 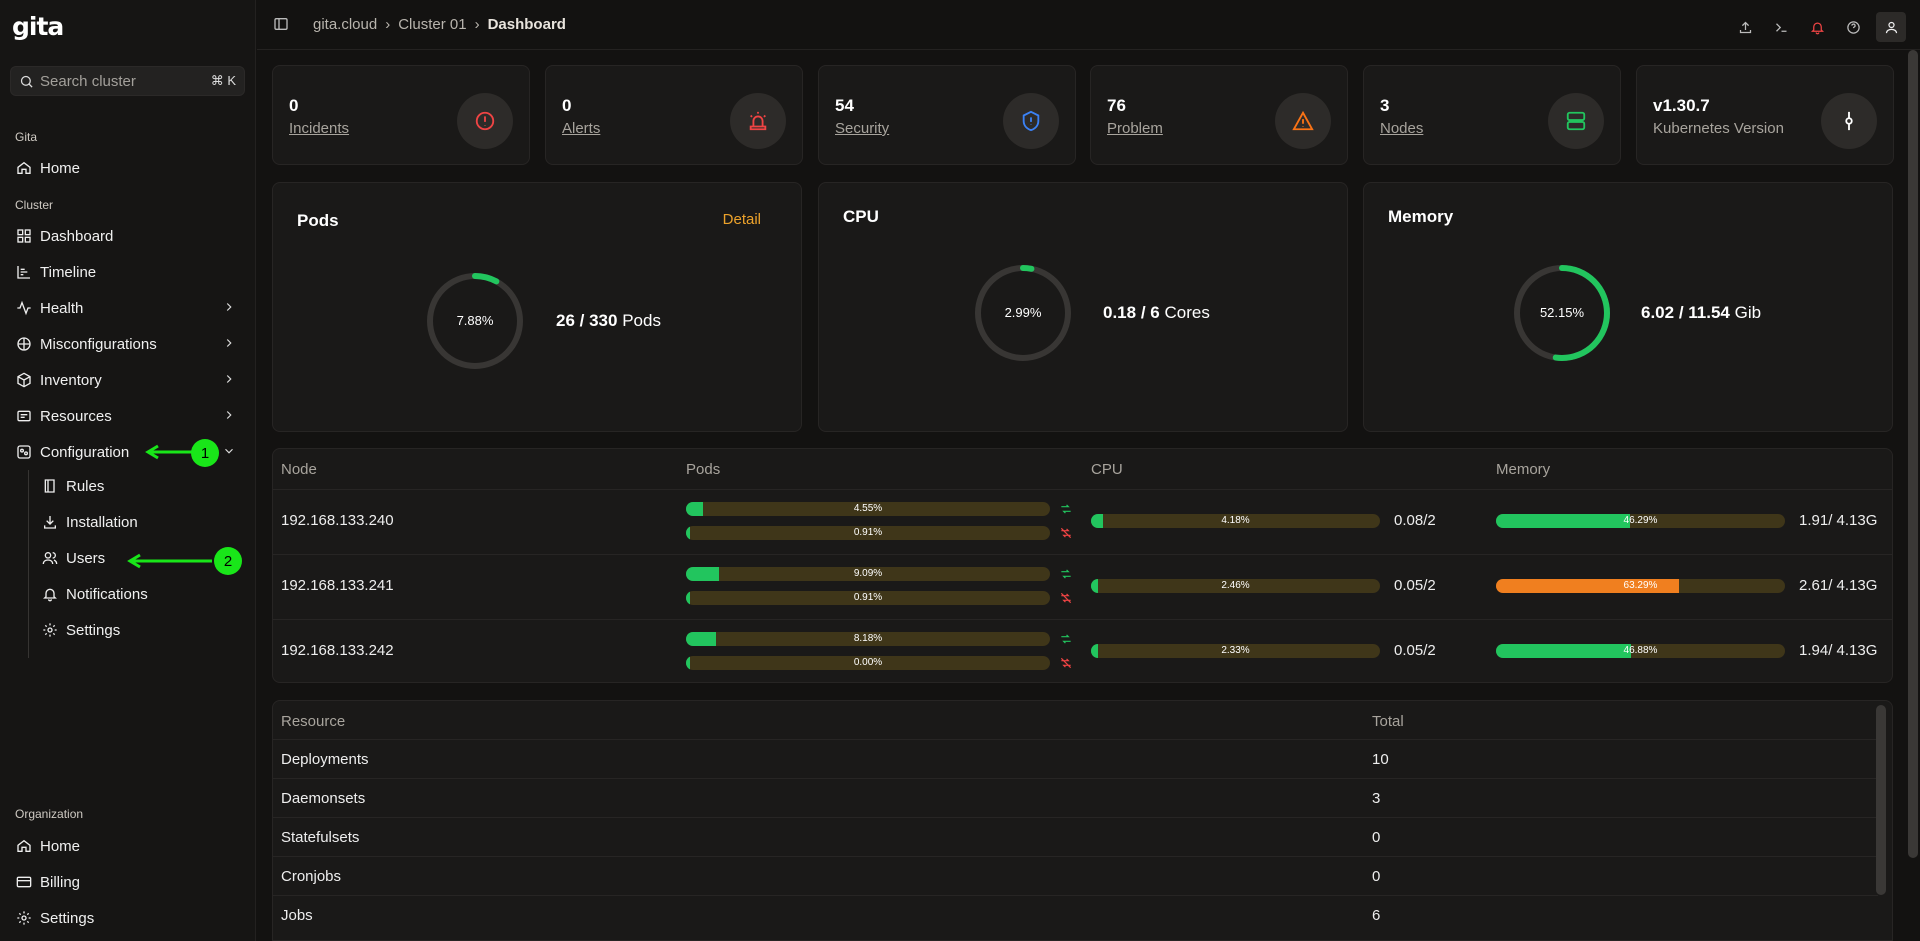 What do you see at coordinates (1781, 27) in the screenshot?
I see `terminal-icon` at bounding box center [1781, 27].